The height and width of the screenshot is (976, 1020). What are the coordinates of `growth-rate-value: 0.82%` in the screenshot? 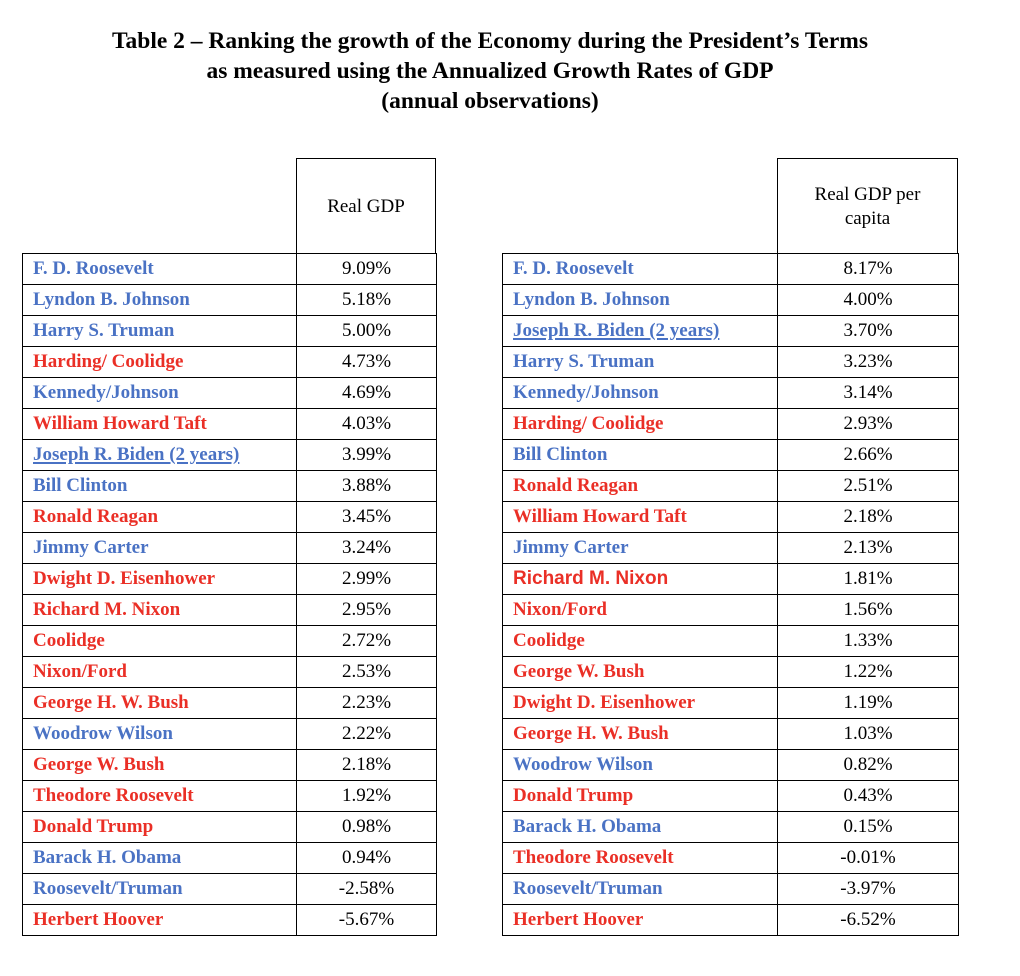 It's located at (868, 765).